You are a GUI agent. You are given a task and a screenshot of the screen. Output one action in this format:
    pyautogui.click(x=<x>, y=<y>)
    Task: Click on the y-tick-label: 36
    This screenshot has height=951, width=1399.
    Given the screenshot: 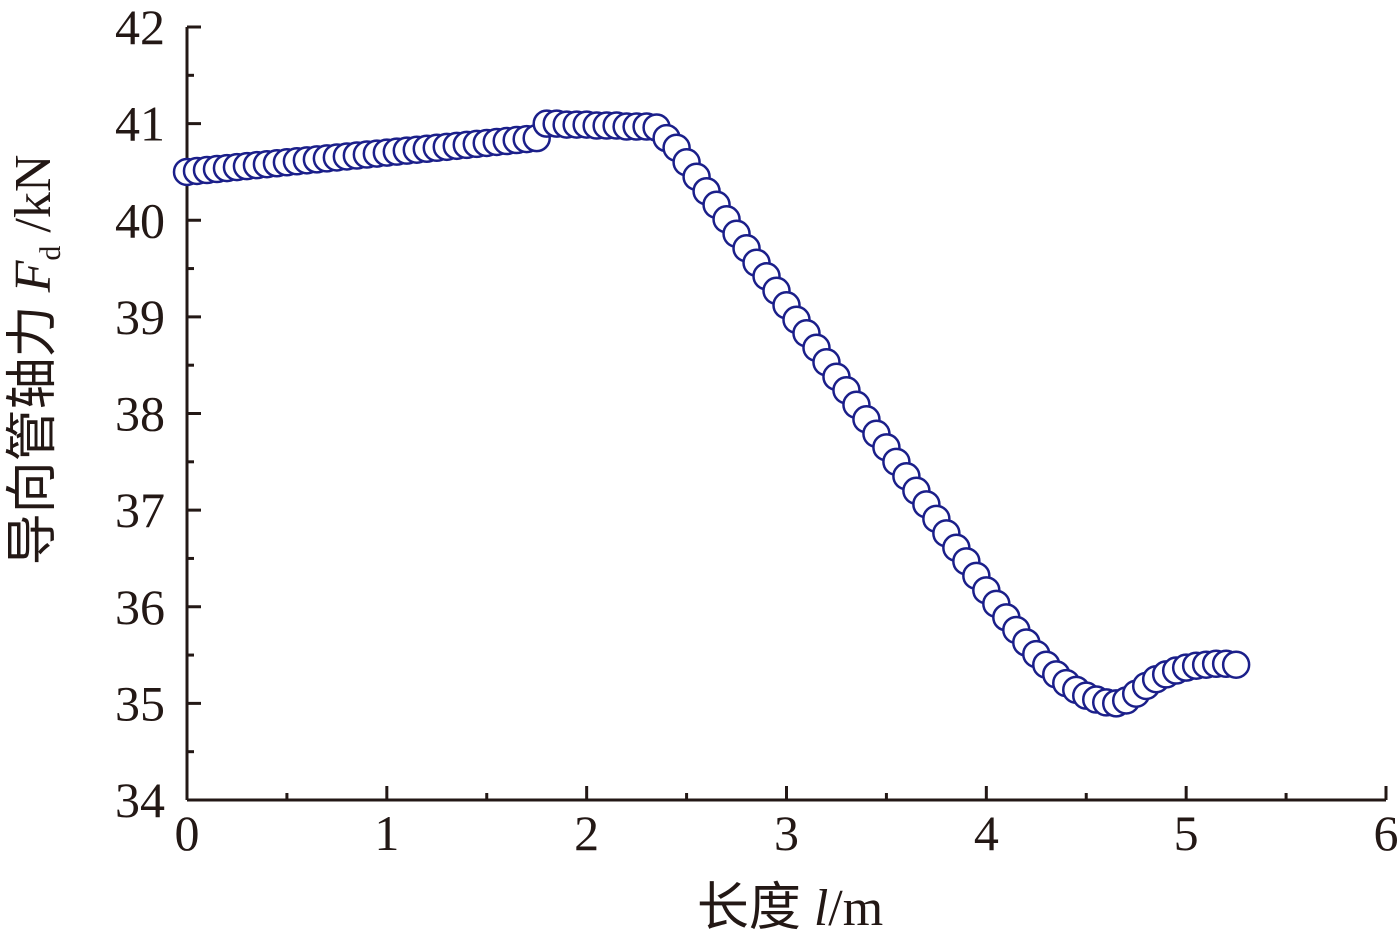 What is the action you would take?
    pyautogui.click(x=140, y=607)
    